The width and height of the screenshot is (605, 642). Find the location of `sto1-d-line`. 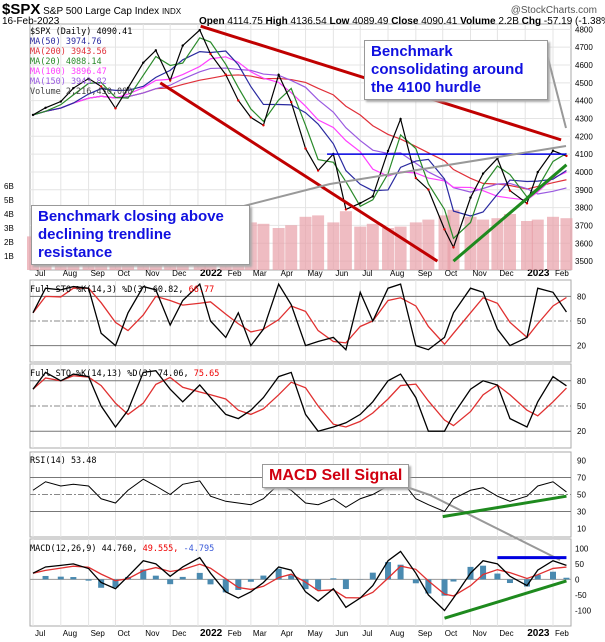

sto1-d-line is located at coordinates (299, 316).